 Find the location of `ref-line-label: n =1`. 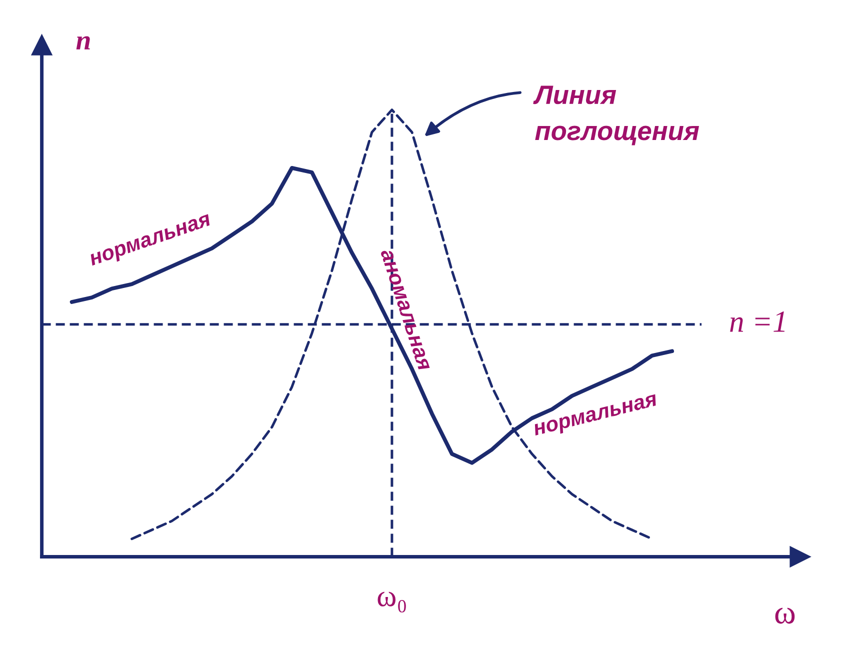

ref-line-label: n =1 is located at coordinates (757, 322).